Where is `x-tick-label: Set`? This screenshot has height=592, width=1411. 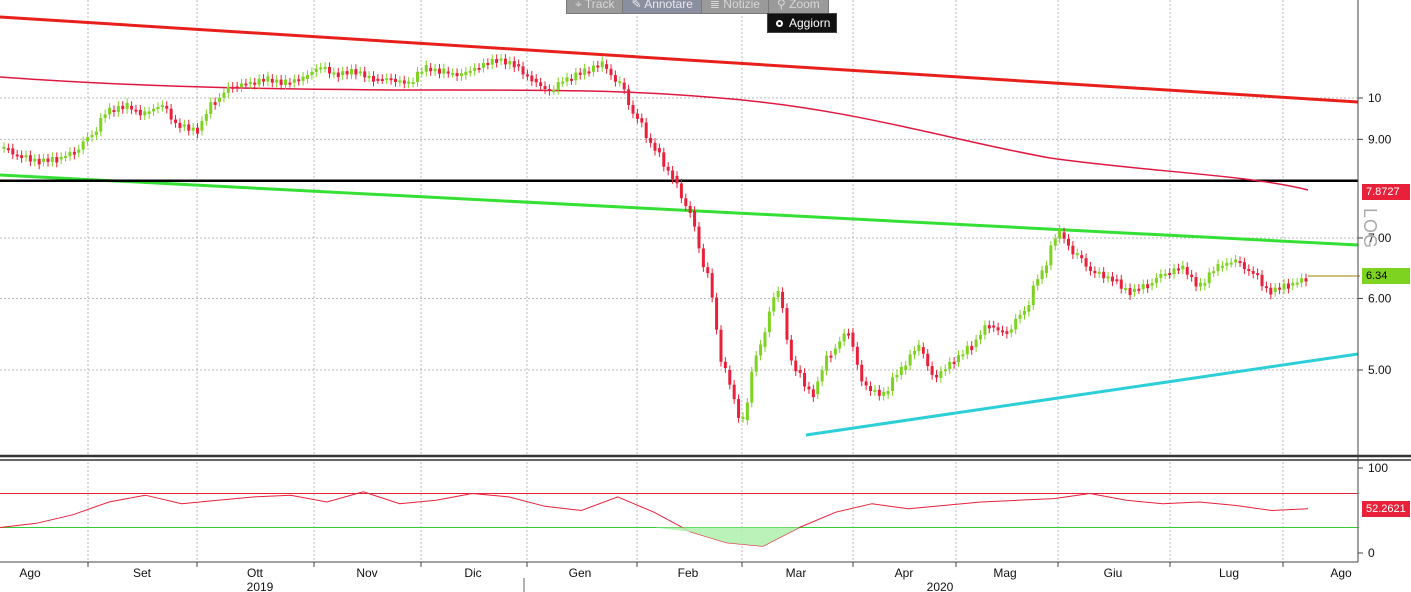 x-tick-label: Set is located at coordinates (142, 573).